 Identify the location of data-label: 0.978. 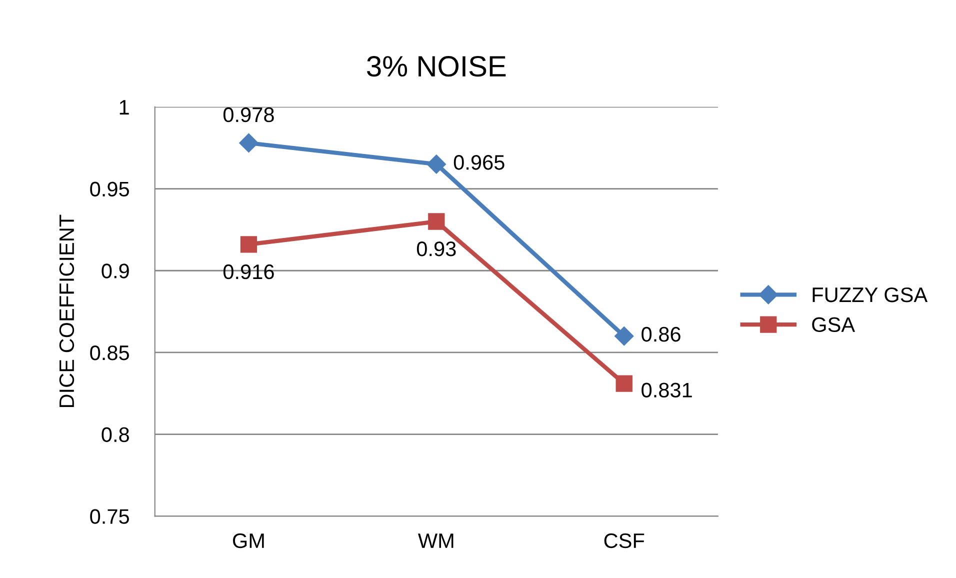
(248, 114).